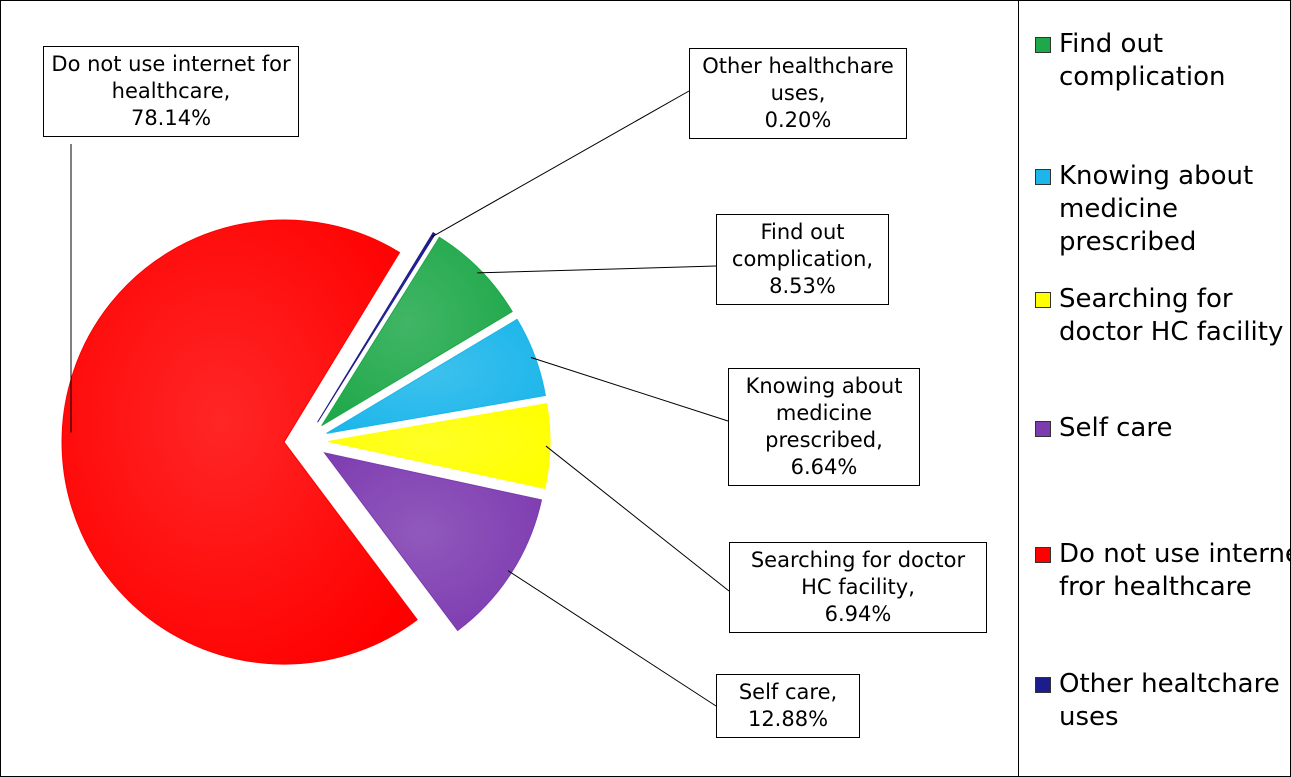 This screenshot has width=1291, height=777. What do you see at coordinates (802, 245) in the screenshot?
I see `label-name: Find out complication,` at bounding box center [802, 245].